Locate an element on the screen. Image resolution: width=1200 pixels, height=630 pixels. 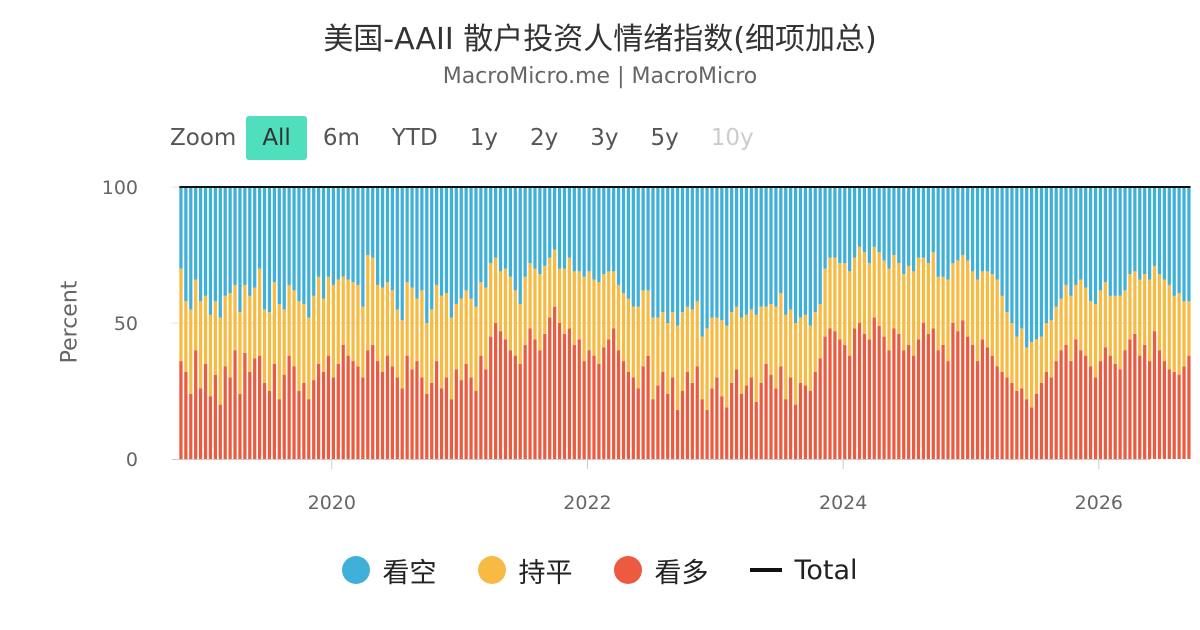
zoom-button-2y: 2y is located at coordinates (544, 138).